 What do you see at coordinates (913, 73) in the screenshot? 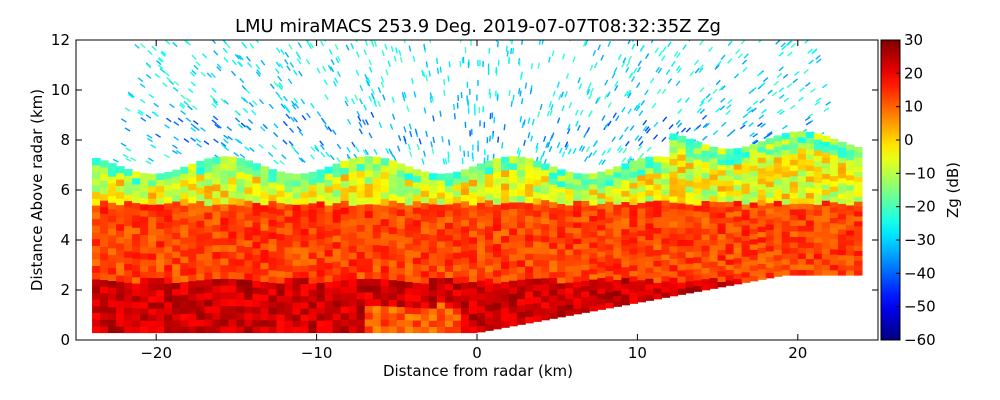
I see `colorbar-tick-label: 20` at bounding box center [913, 73].